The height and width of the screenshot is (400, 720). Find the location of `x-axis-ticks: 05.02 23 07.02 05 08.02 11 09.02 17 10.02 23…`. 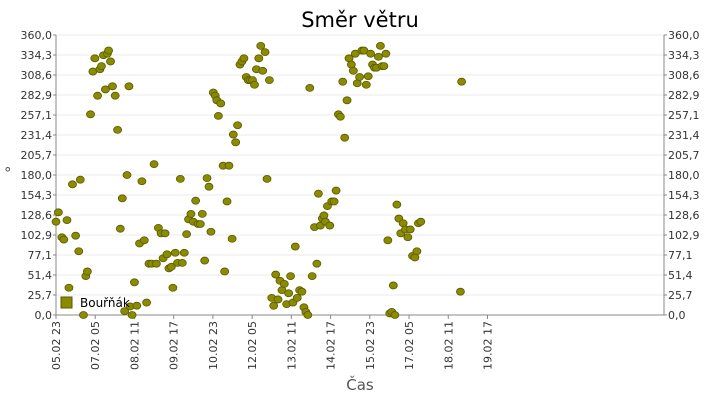

x-axis-ticks: 05.02 23 07.02 05 08.02 11 09.02 17 10.02 23… is located at coordinates (272, 342).